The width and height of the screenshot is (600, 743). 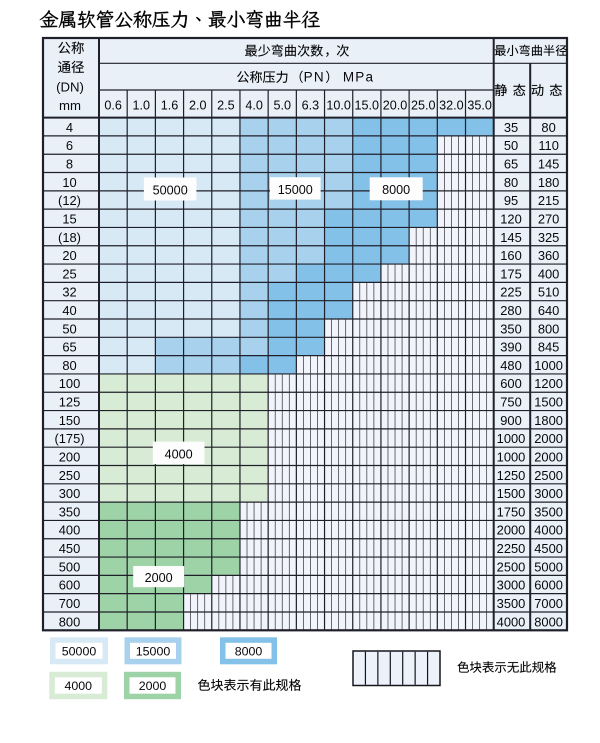 I want to click on svg-text: 2.5, so click(x=226, y=105).